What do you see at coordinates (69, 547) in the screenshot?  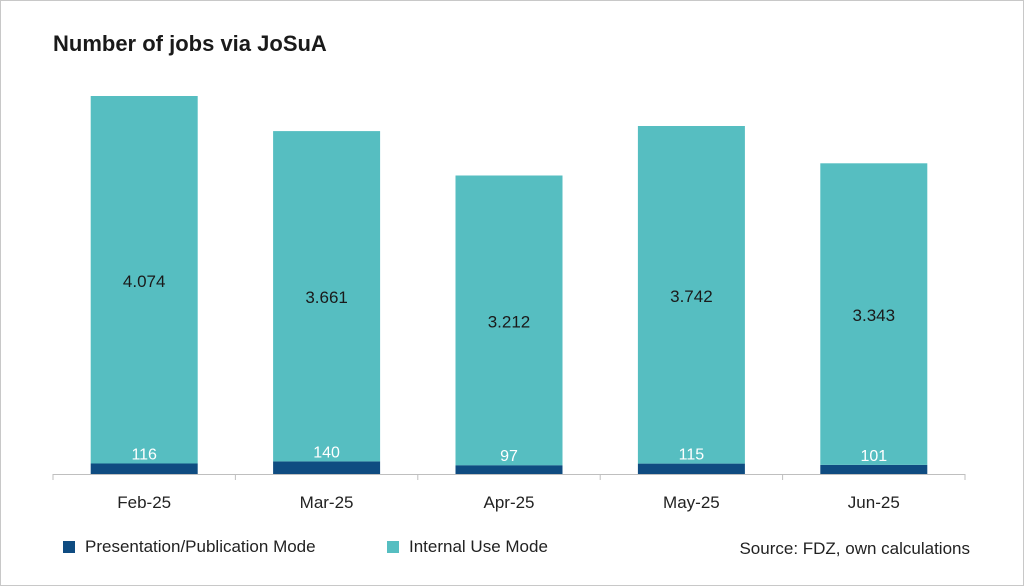 I see `legend-swatch-presentation` at bounding box center [69, 547].